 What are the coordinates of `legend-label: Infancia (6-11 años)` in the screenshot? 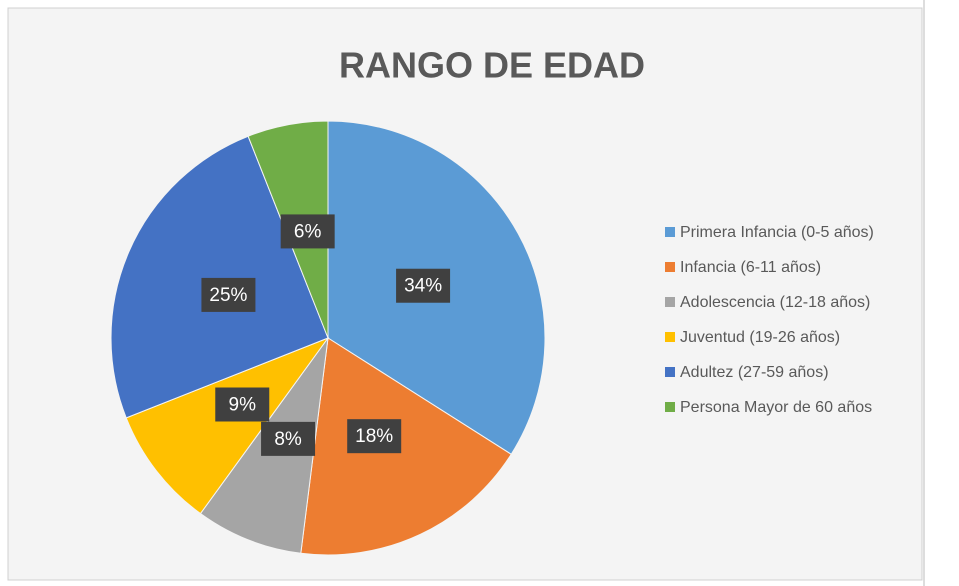 It's located at (750, 267).